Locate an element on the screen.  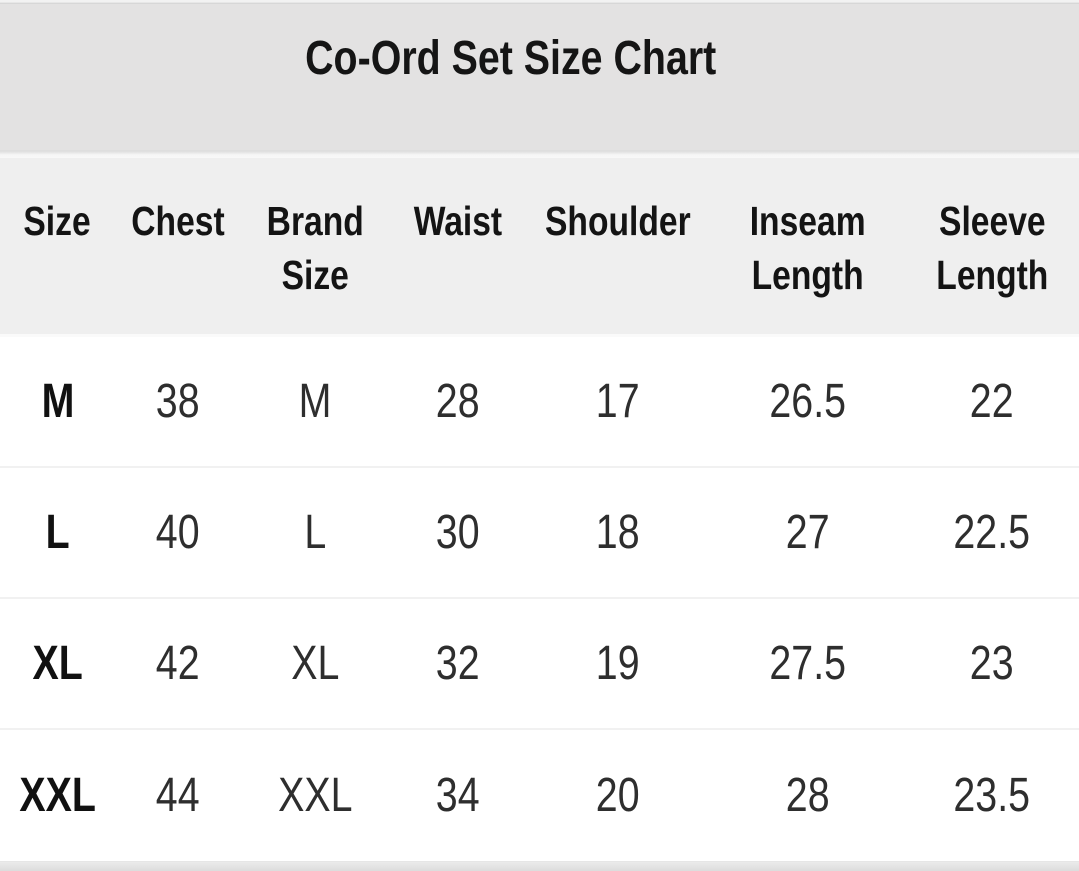
value-cell-sleeve-length: 23 is located at coordinates (992, 664).